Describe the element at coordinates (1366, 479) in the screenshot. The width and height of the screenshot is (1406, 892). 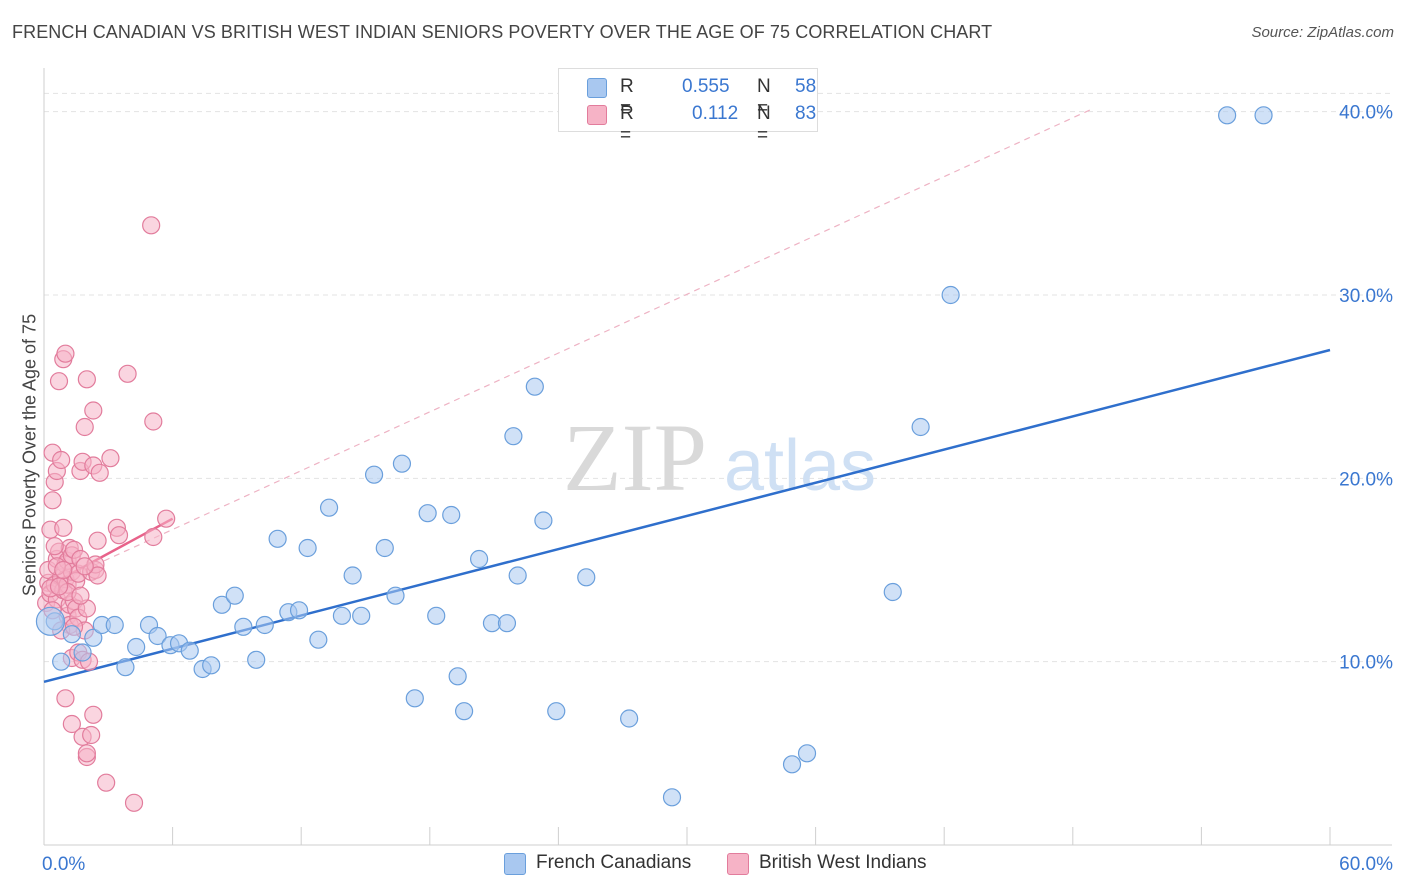
I see `y-tick-label: 20.0%` at that location.